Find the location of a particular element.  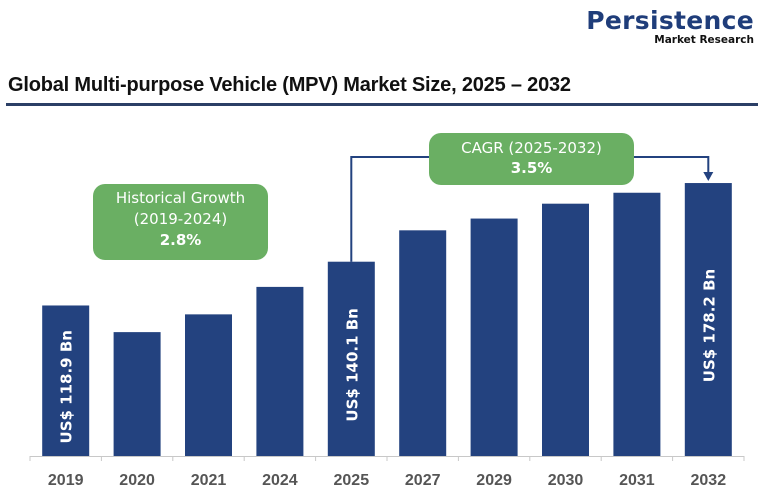

historical-growth-value: 2.8% is located at coordinates (180, 240).